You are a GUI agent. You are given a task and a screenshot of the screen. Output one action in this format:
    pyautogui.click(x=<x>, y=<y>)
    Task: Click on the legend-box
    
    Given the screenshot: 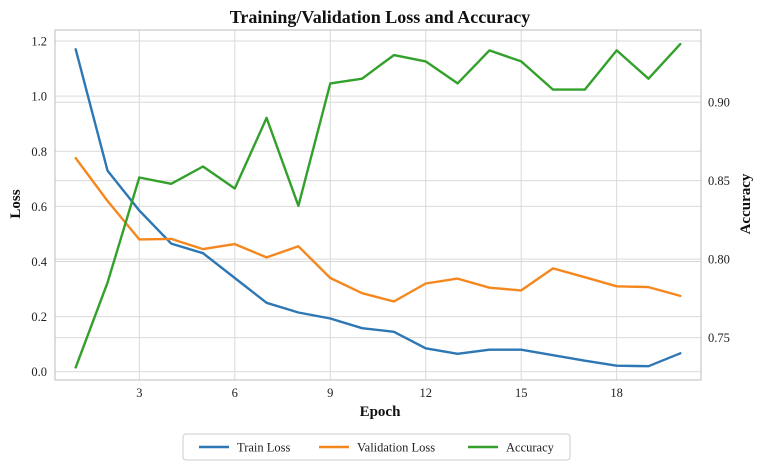 What is the action you would take?
    pyautogui.click(x=376, y=447)
    